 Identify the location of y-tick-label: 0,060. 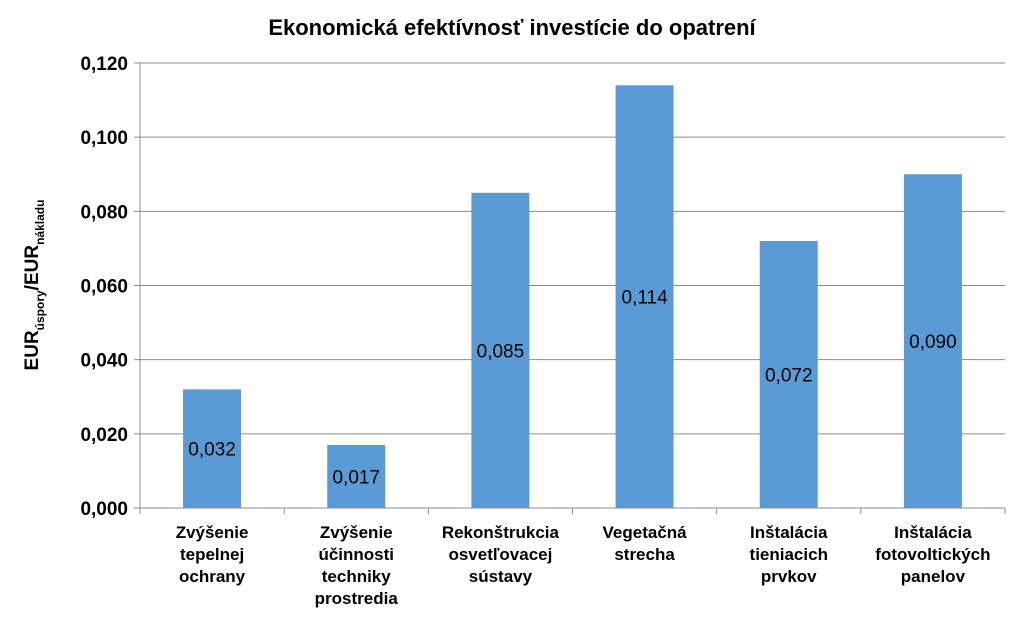
(104, 287).